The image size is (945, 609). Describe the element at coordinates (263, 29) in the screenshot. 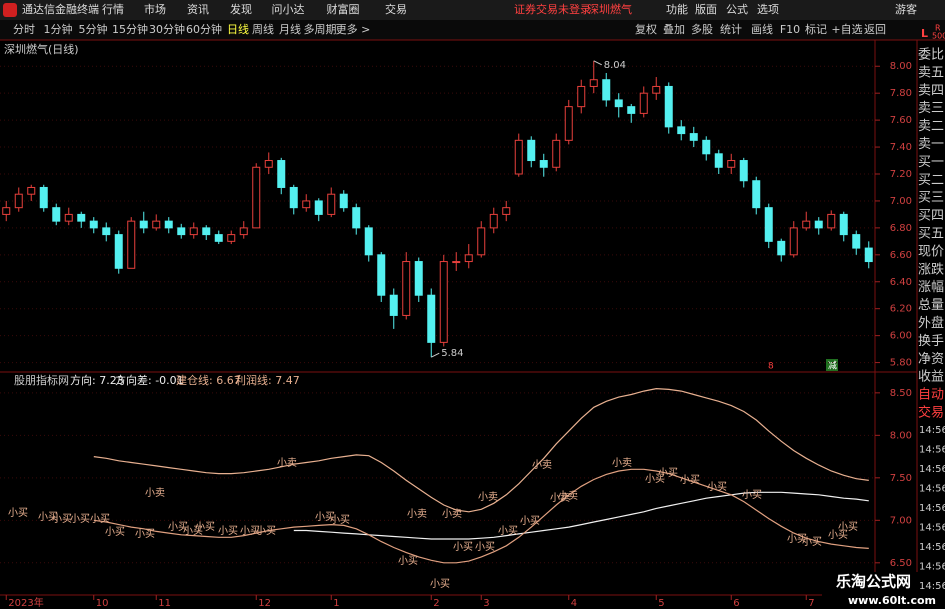

I see `period-tab: 周线` at that location.